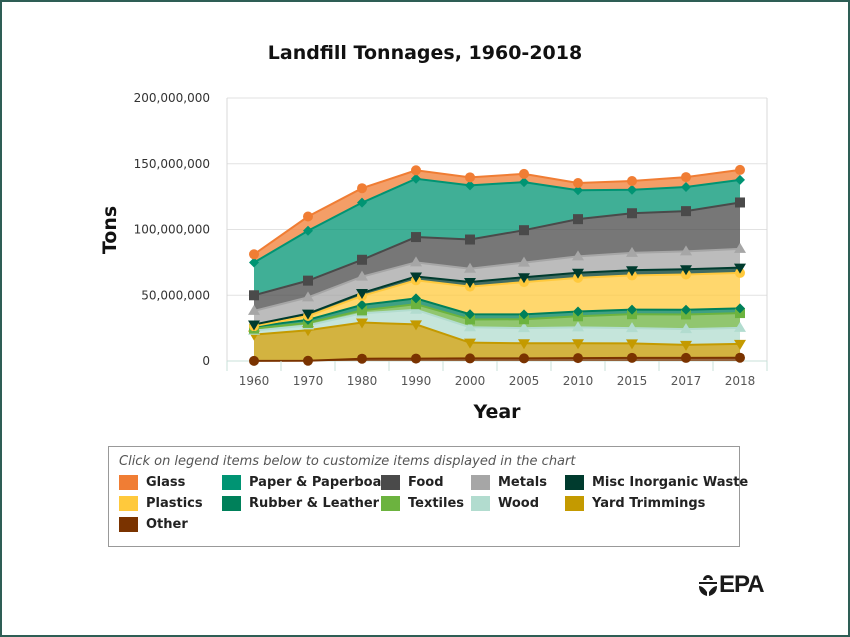 Image resolution: width=850 pixels, height=637 pixels. I want to click on area-wood, so click(497, 327).